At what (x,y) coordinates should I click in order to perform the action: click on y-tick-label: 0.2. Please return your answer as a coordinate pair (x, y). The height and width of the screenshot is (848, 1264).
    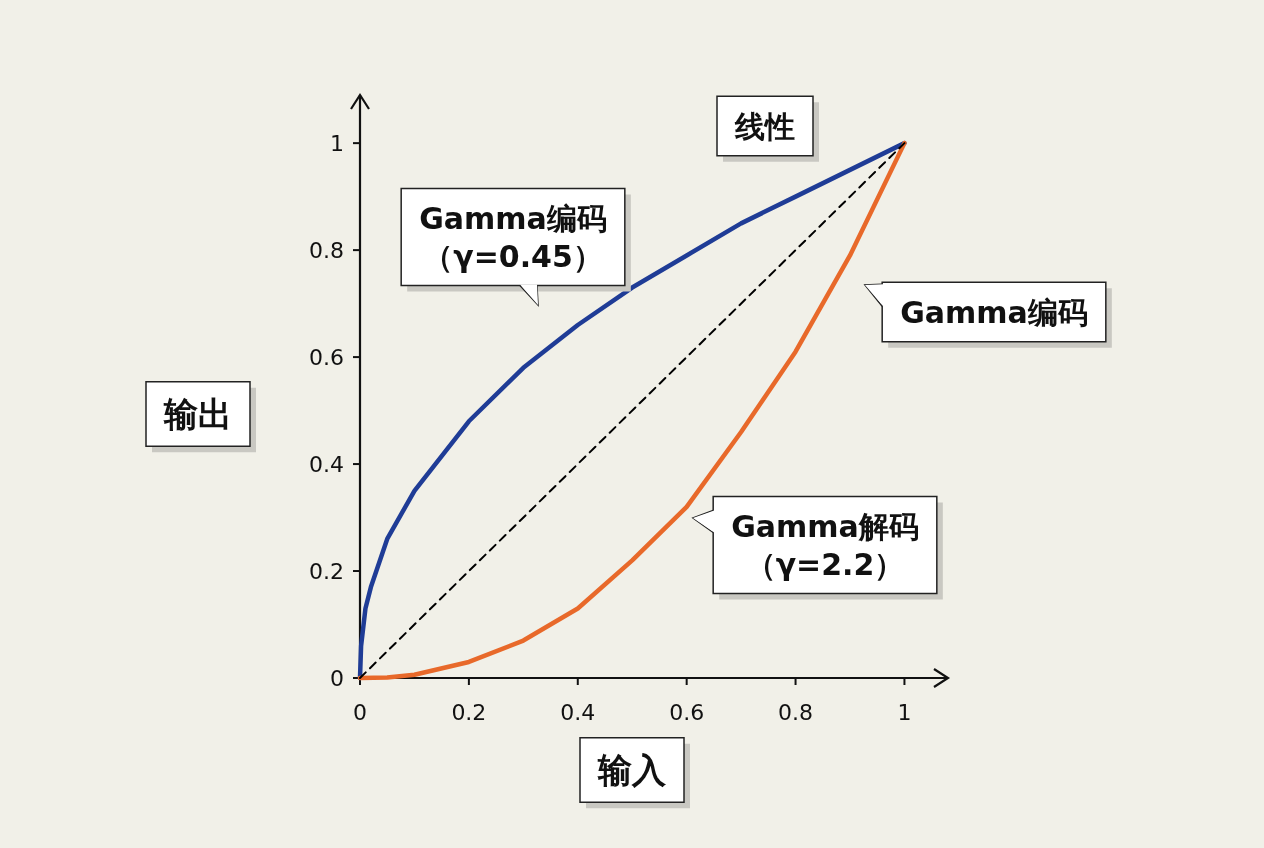
    Looking at the image, I should click on (326, 572).